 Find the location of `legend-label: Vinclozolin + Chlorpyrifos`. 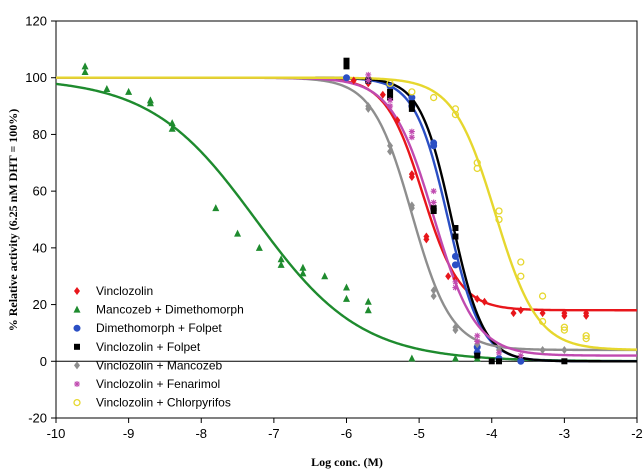

legend-label: Vinclozolin + Chlorpyrifos is located at coordinates (163, 403).